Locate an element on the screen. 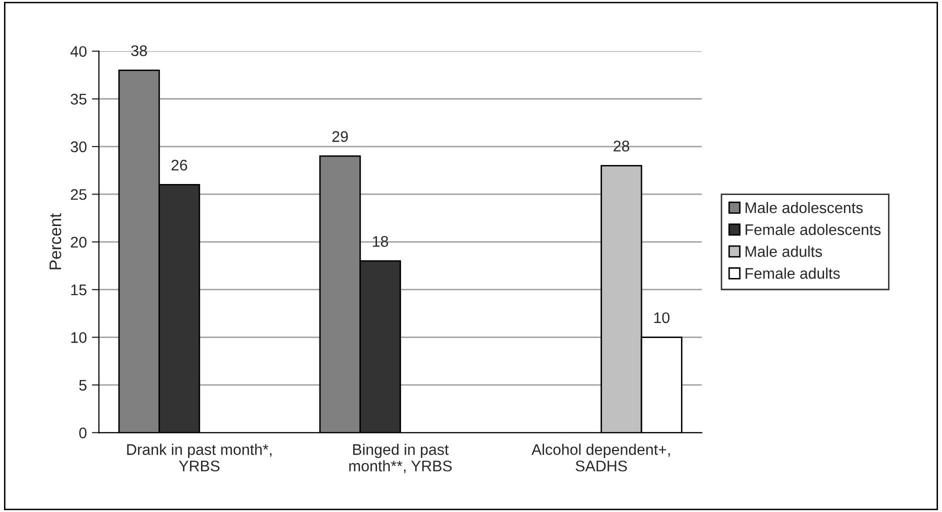  x-tick-label: Drank in past month*, YRBS is located at coordinates (199, 458).